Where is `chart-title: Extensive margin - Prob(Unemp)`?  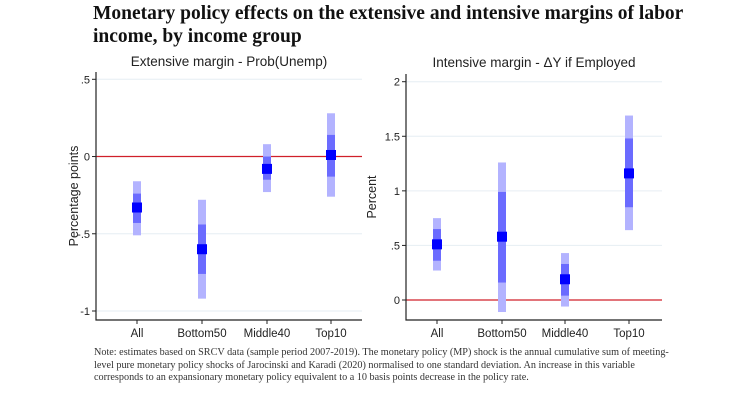
chart-title: Extensive margin - Prob(Unemp) is located at coordinates (229, 61).